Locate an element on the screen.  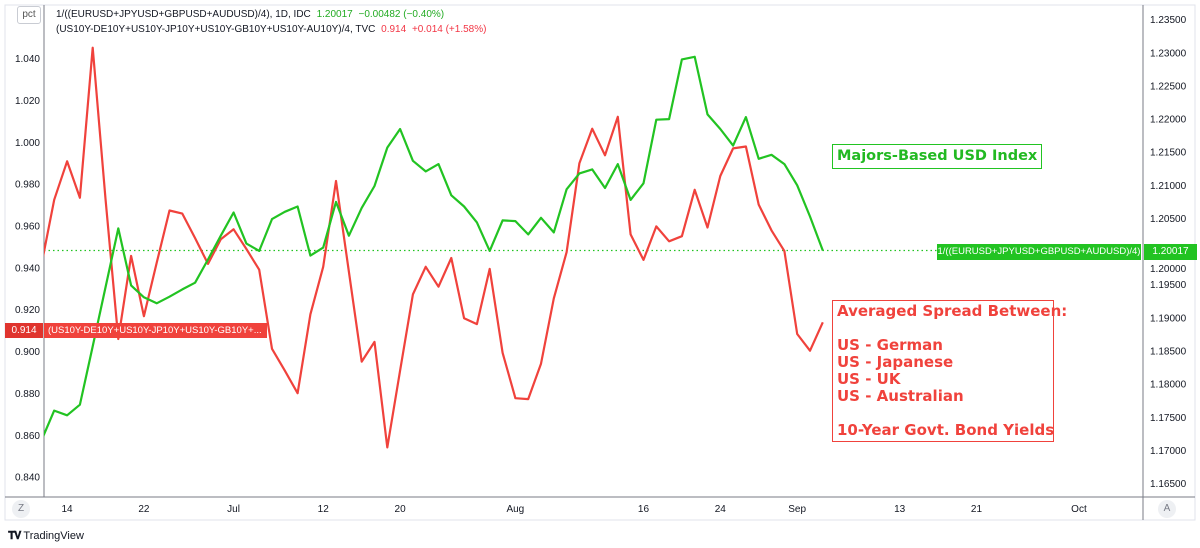
left-axis-tick-label: 0.880 is located at coordinates (27, 394).